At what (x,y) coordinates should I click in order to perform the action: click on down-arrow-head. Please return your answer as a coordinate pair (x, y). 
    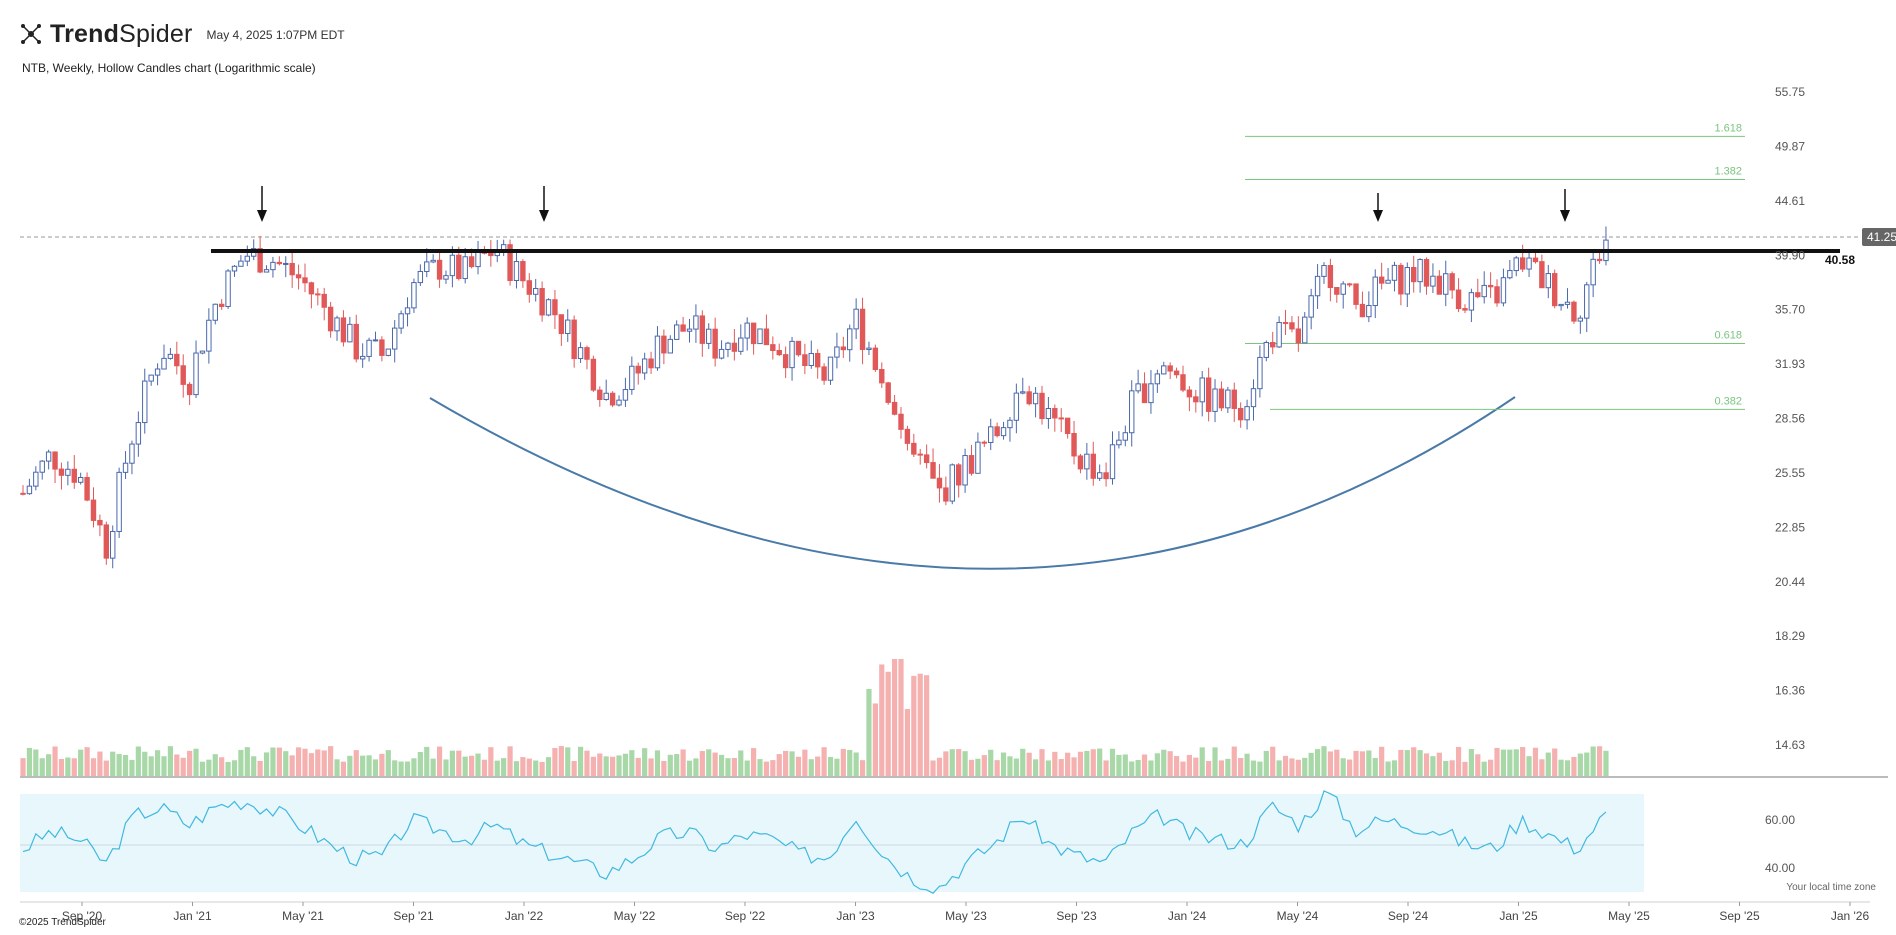
    Looking at the image, I should click on (262, 216).